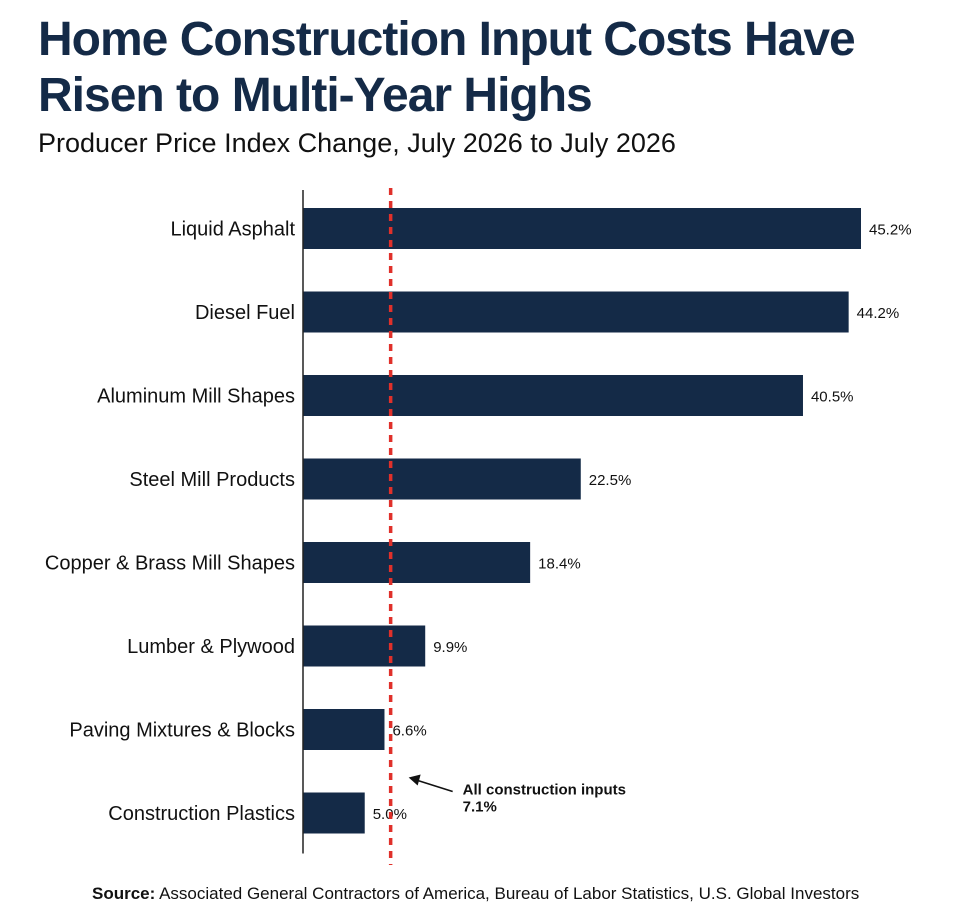 The image size is (956, 918). What do you see at coordinates (480, 807) in the screenshot?
I see `reference-label-line-2: 7.1%` at bounding box center [480, 807].